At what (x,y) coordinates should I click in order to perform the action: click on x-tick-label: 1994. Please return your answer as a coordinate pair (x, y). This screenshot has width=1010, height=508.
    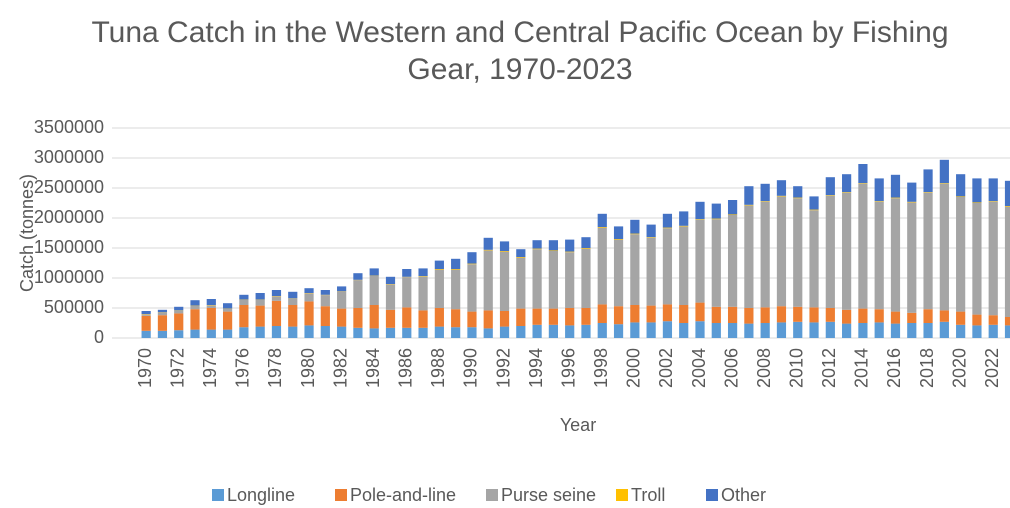
    Looking at the image, I should click on (536, 368).